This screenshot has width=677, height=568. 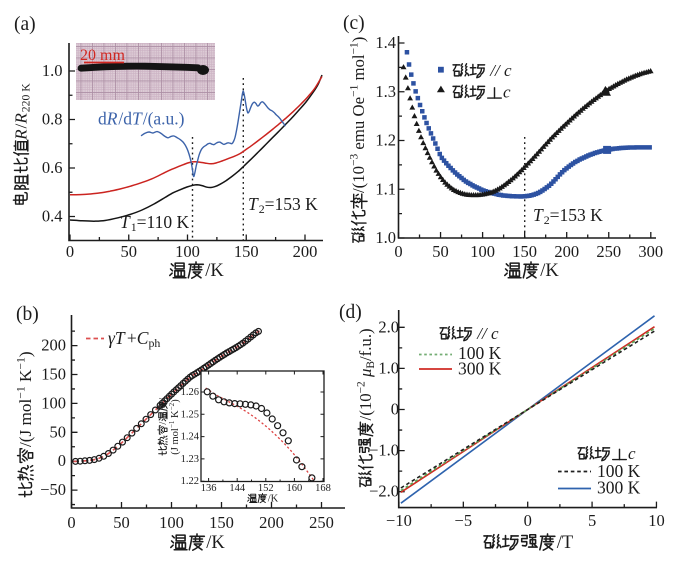 I want to click on svg-text: 0.8, so click(x=52, y=119).